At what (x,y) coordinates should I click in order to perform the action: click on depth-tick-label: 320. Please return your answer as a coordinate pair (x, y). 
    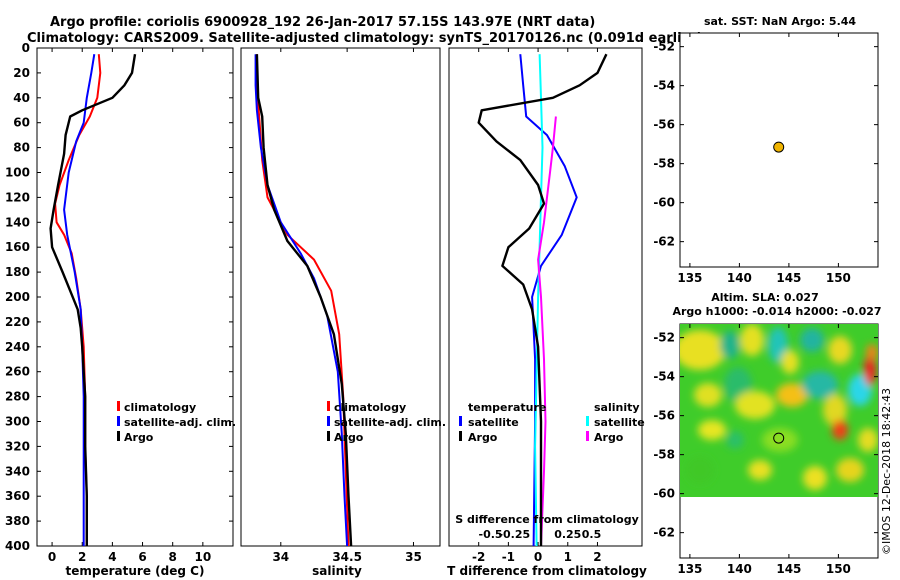
    Looking at the image, I should click on (17, 446).